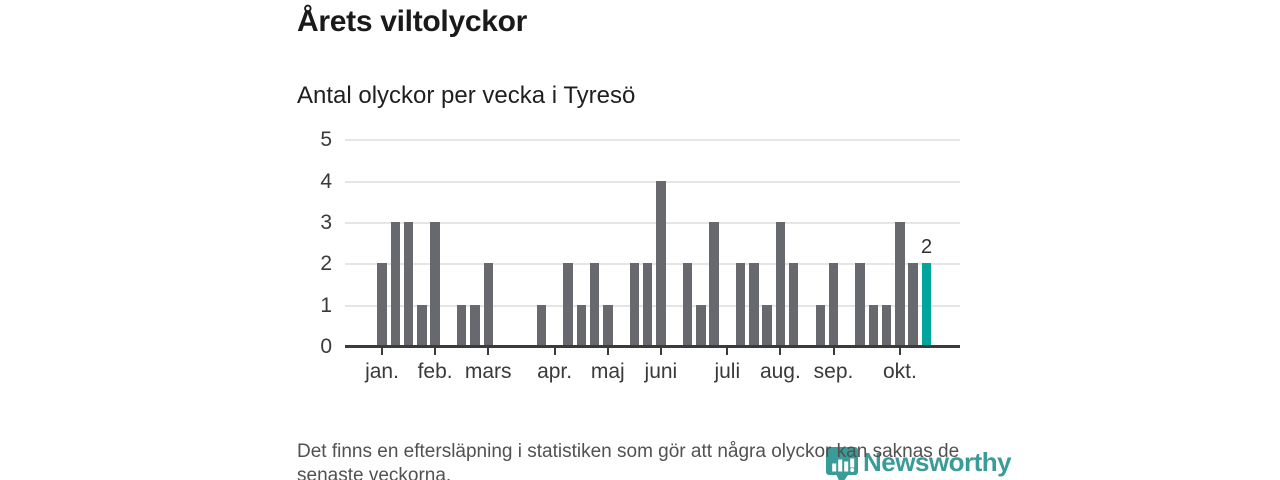 The width and height of the screenshot is (1280, 480). What do you see at coordinates (661, 371) in the screenshot?
I see `x-axis-month-label: juni` at bounding box center [661, 371].